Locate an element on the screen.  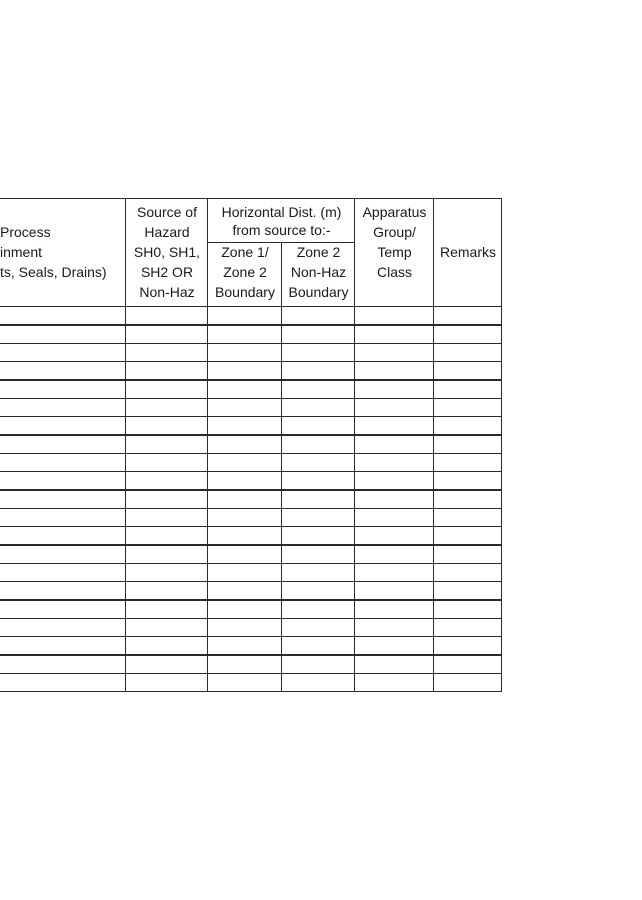
table-top-border is located at coordinates (251, 199).